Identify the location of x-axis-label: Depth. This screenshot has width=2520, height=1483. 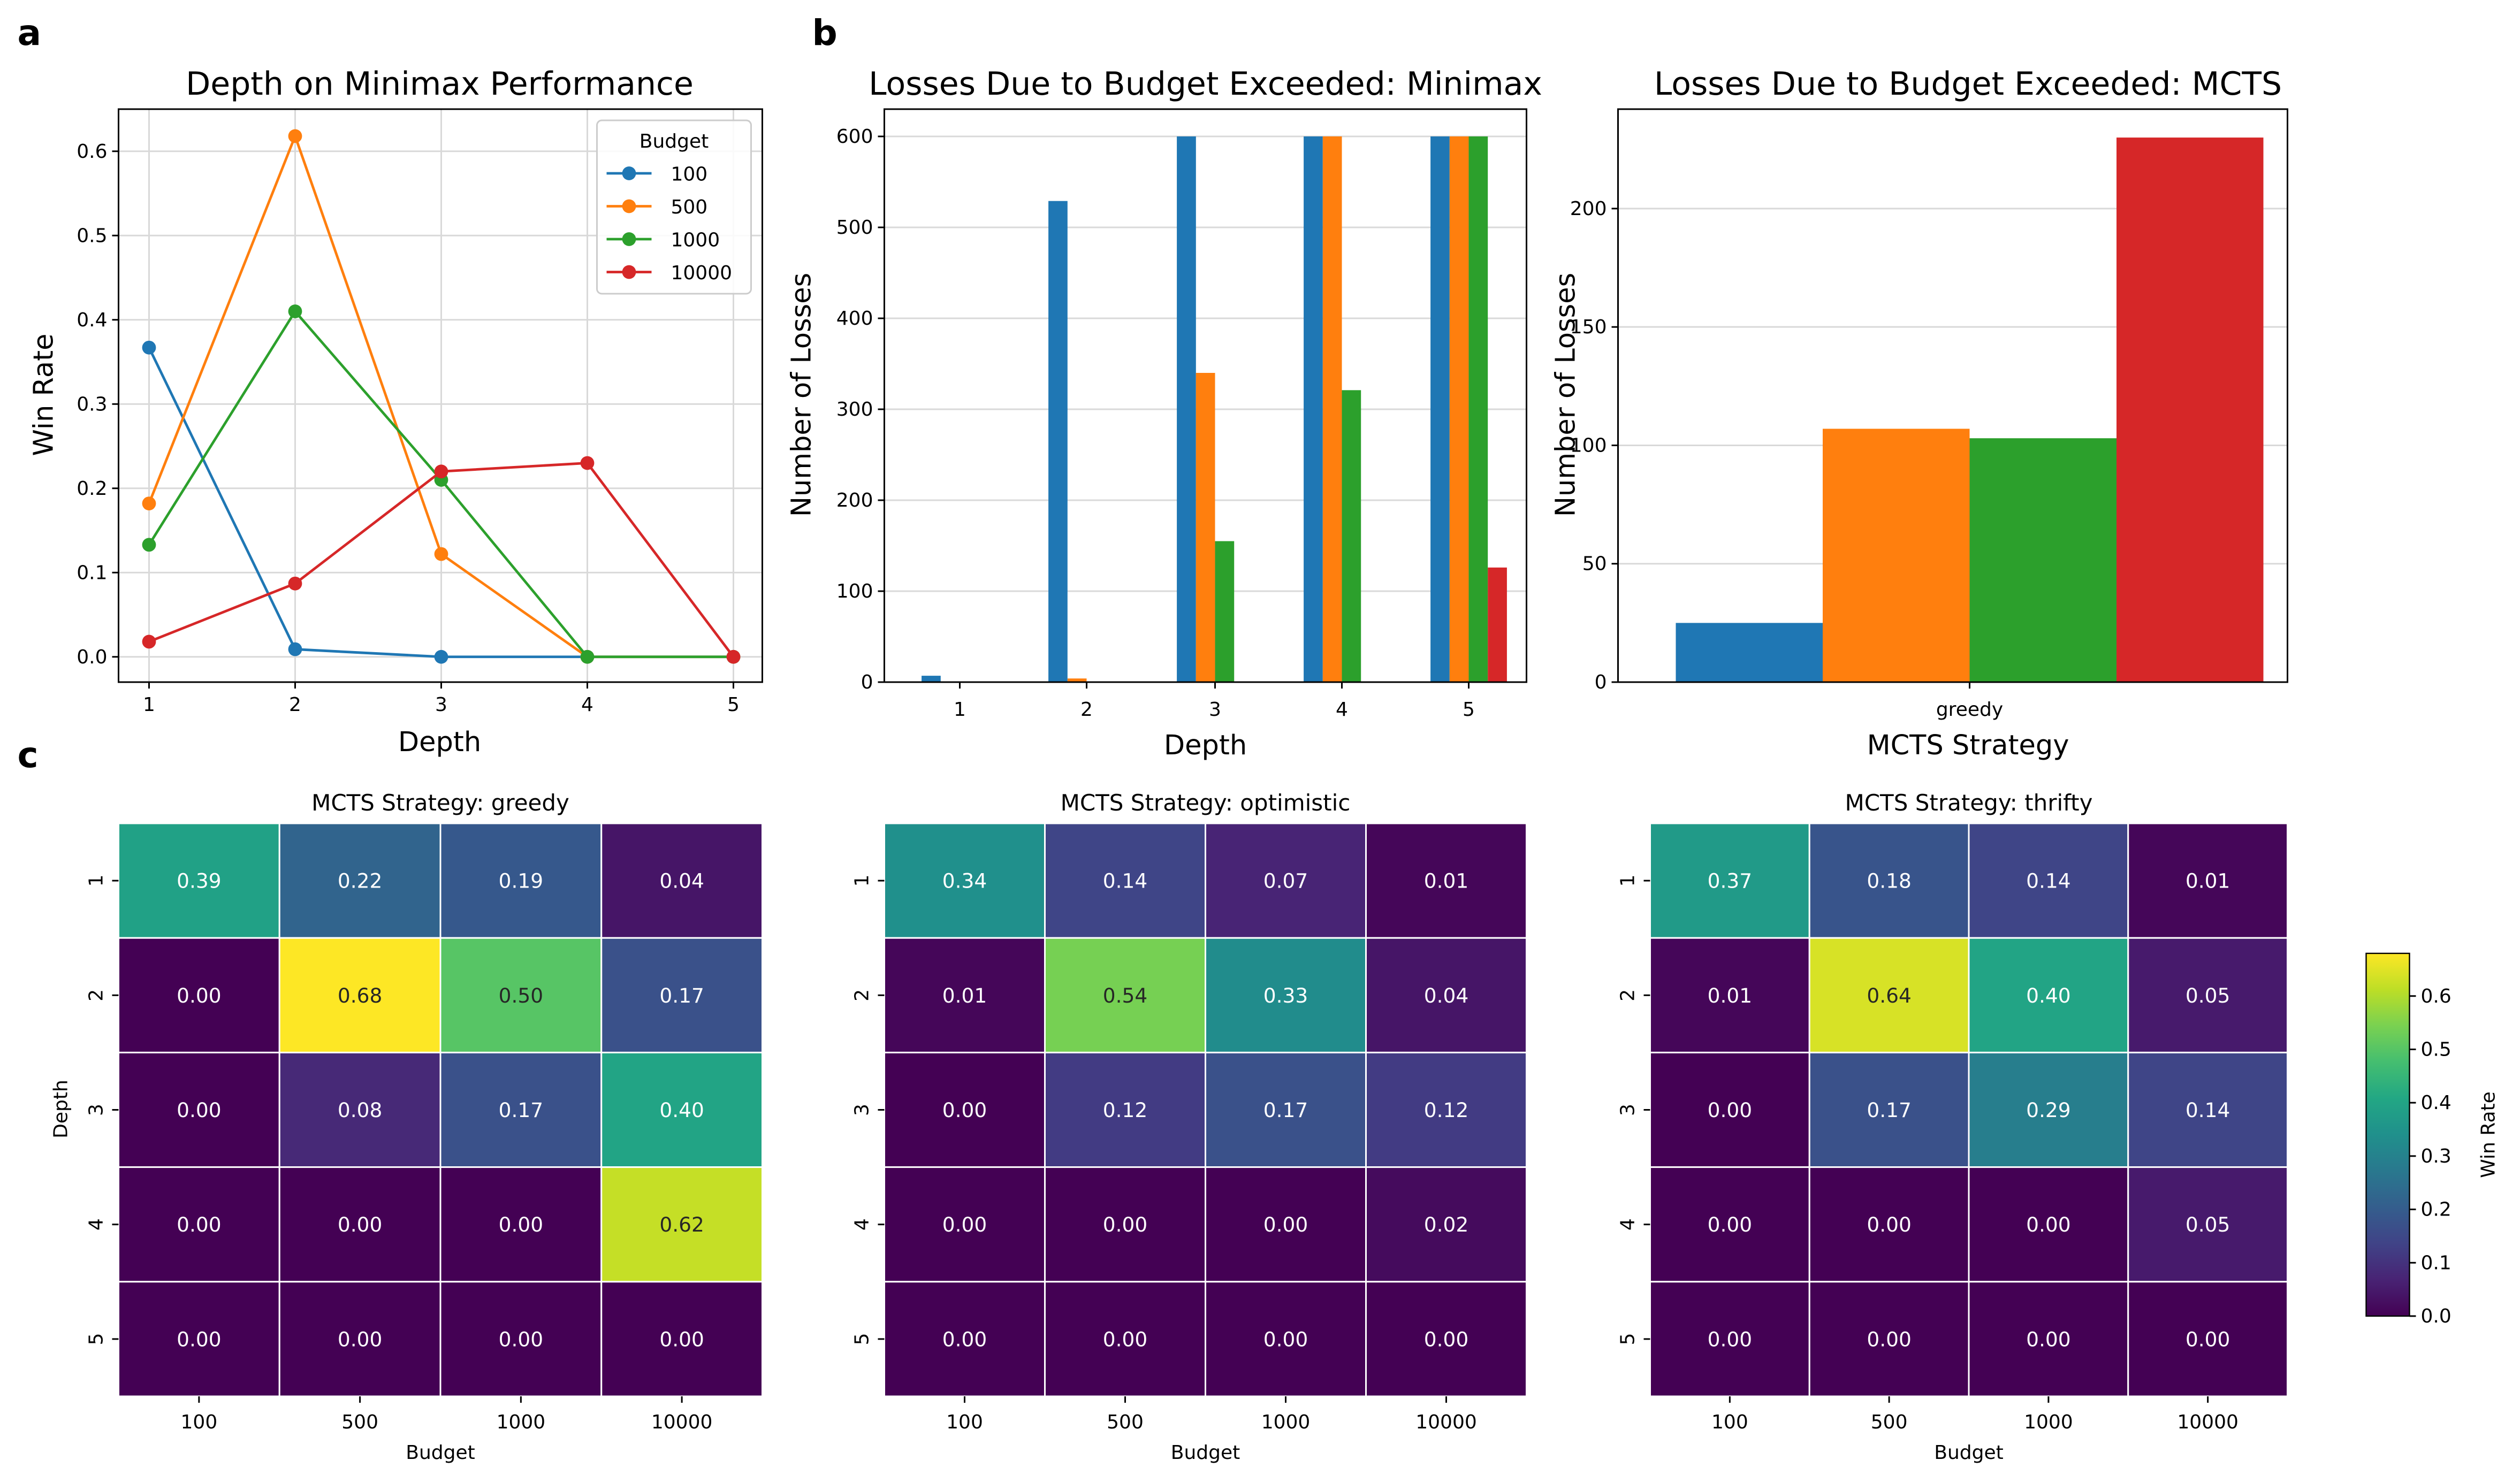
(1205, 745).